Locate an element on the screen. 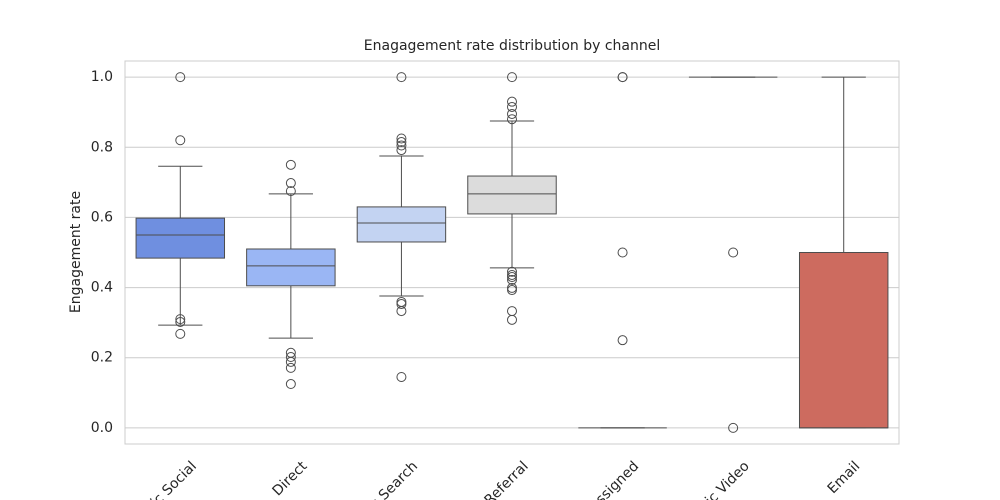  y-tick-label: 1.0 is located at coordinates (102, 77).